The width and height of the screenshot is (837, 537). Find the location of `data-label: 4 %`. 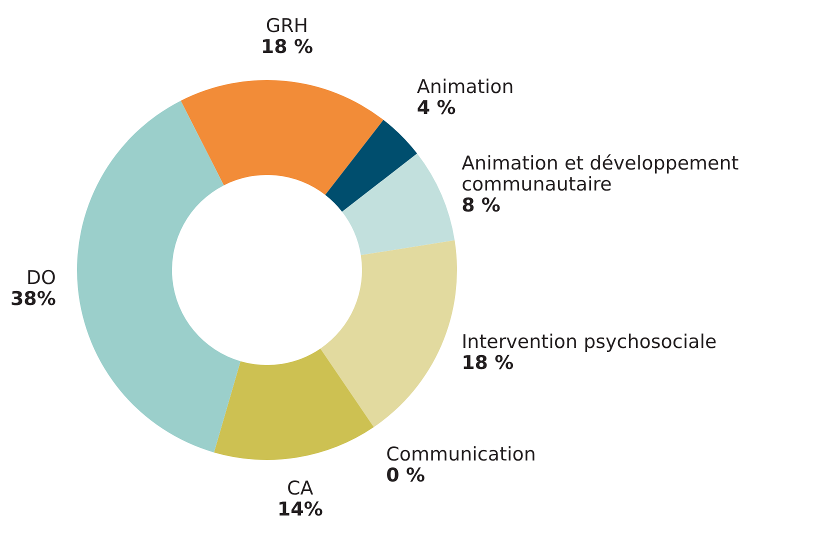

data-label: 4 % is located at coordinates (436, 108).